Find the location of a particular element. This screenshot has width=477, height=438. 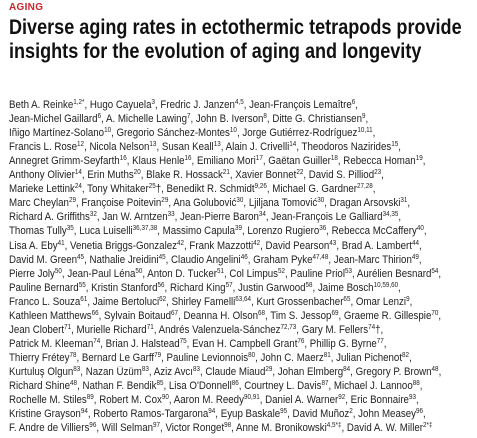

affiliation: 80 is located at coordinates (252, 355).